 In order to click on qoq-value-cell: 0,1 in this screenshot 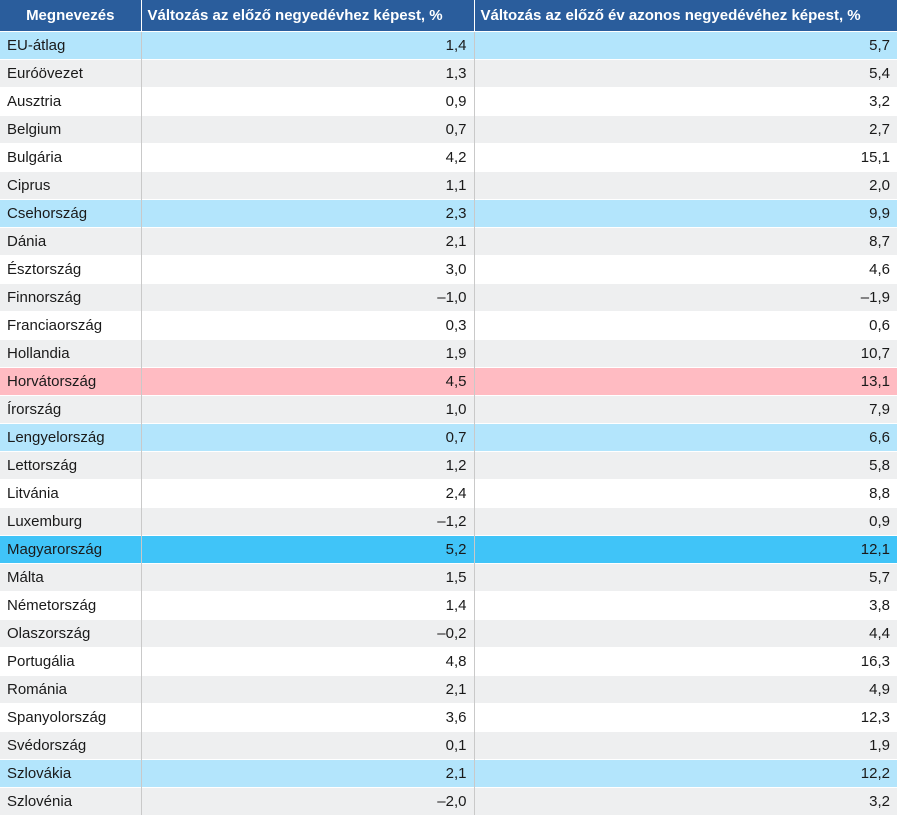, I will do `click(307, 746)`.